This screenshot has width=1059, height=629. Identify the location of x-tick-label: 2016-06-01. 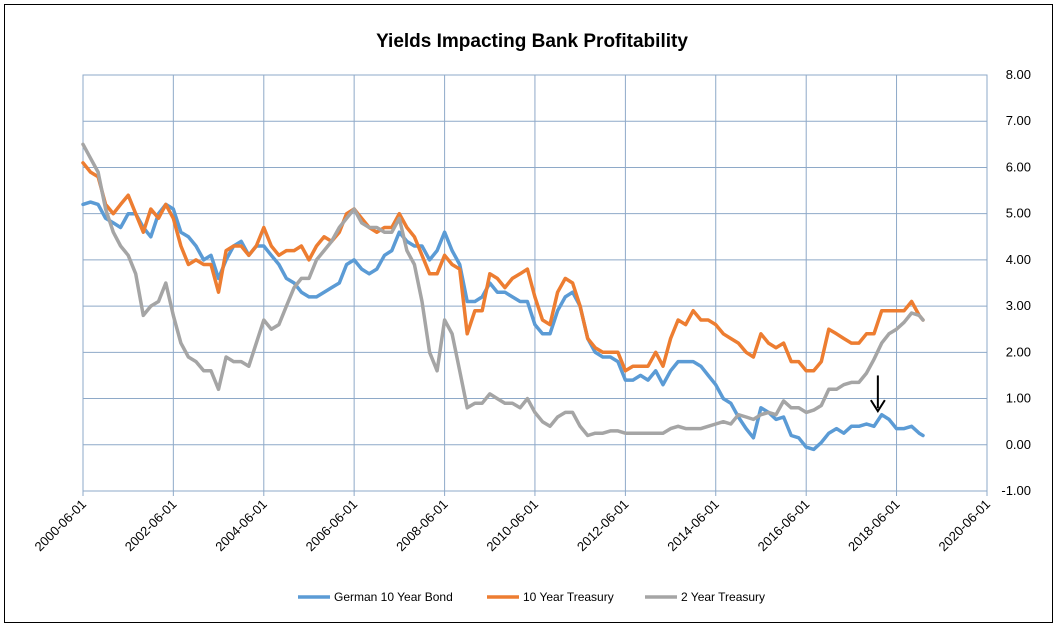
(784, 526).